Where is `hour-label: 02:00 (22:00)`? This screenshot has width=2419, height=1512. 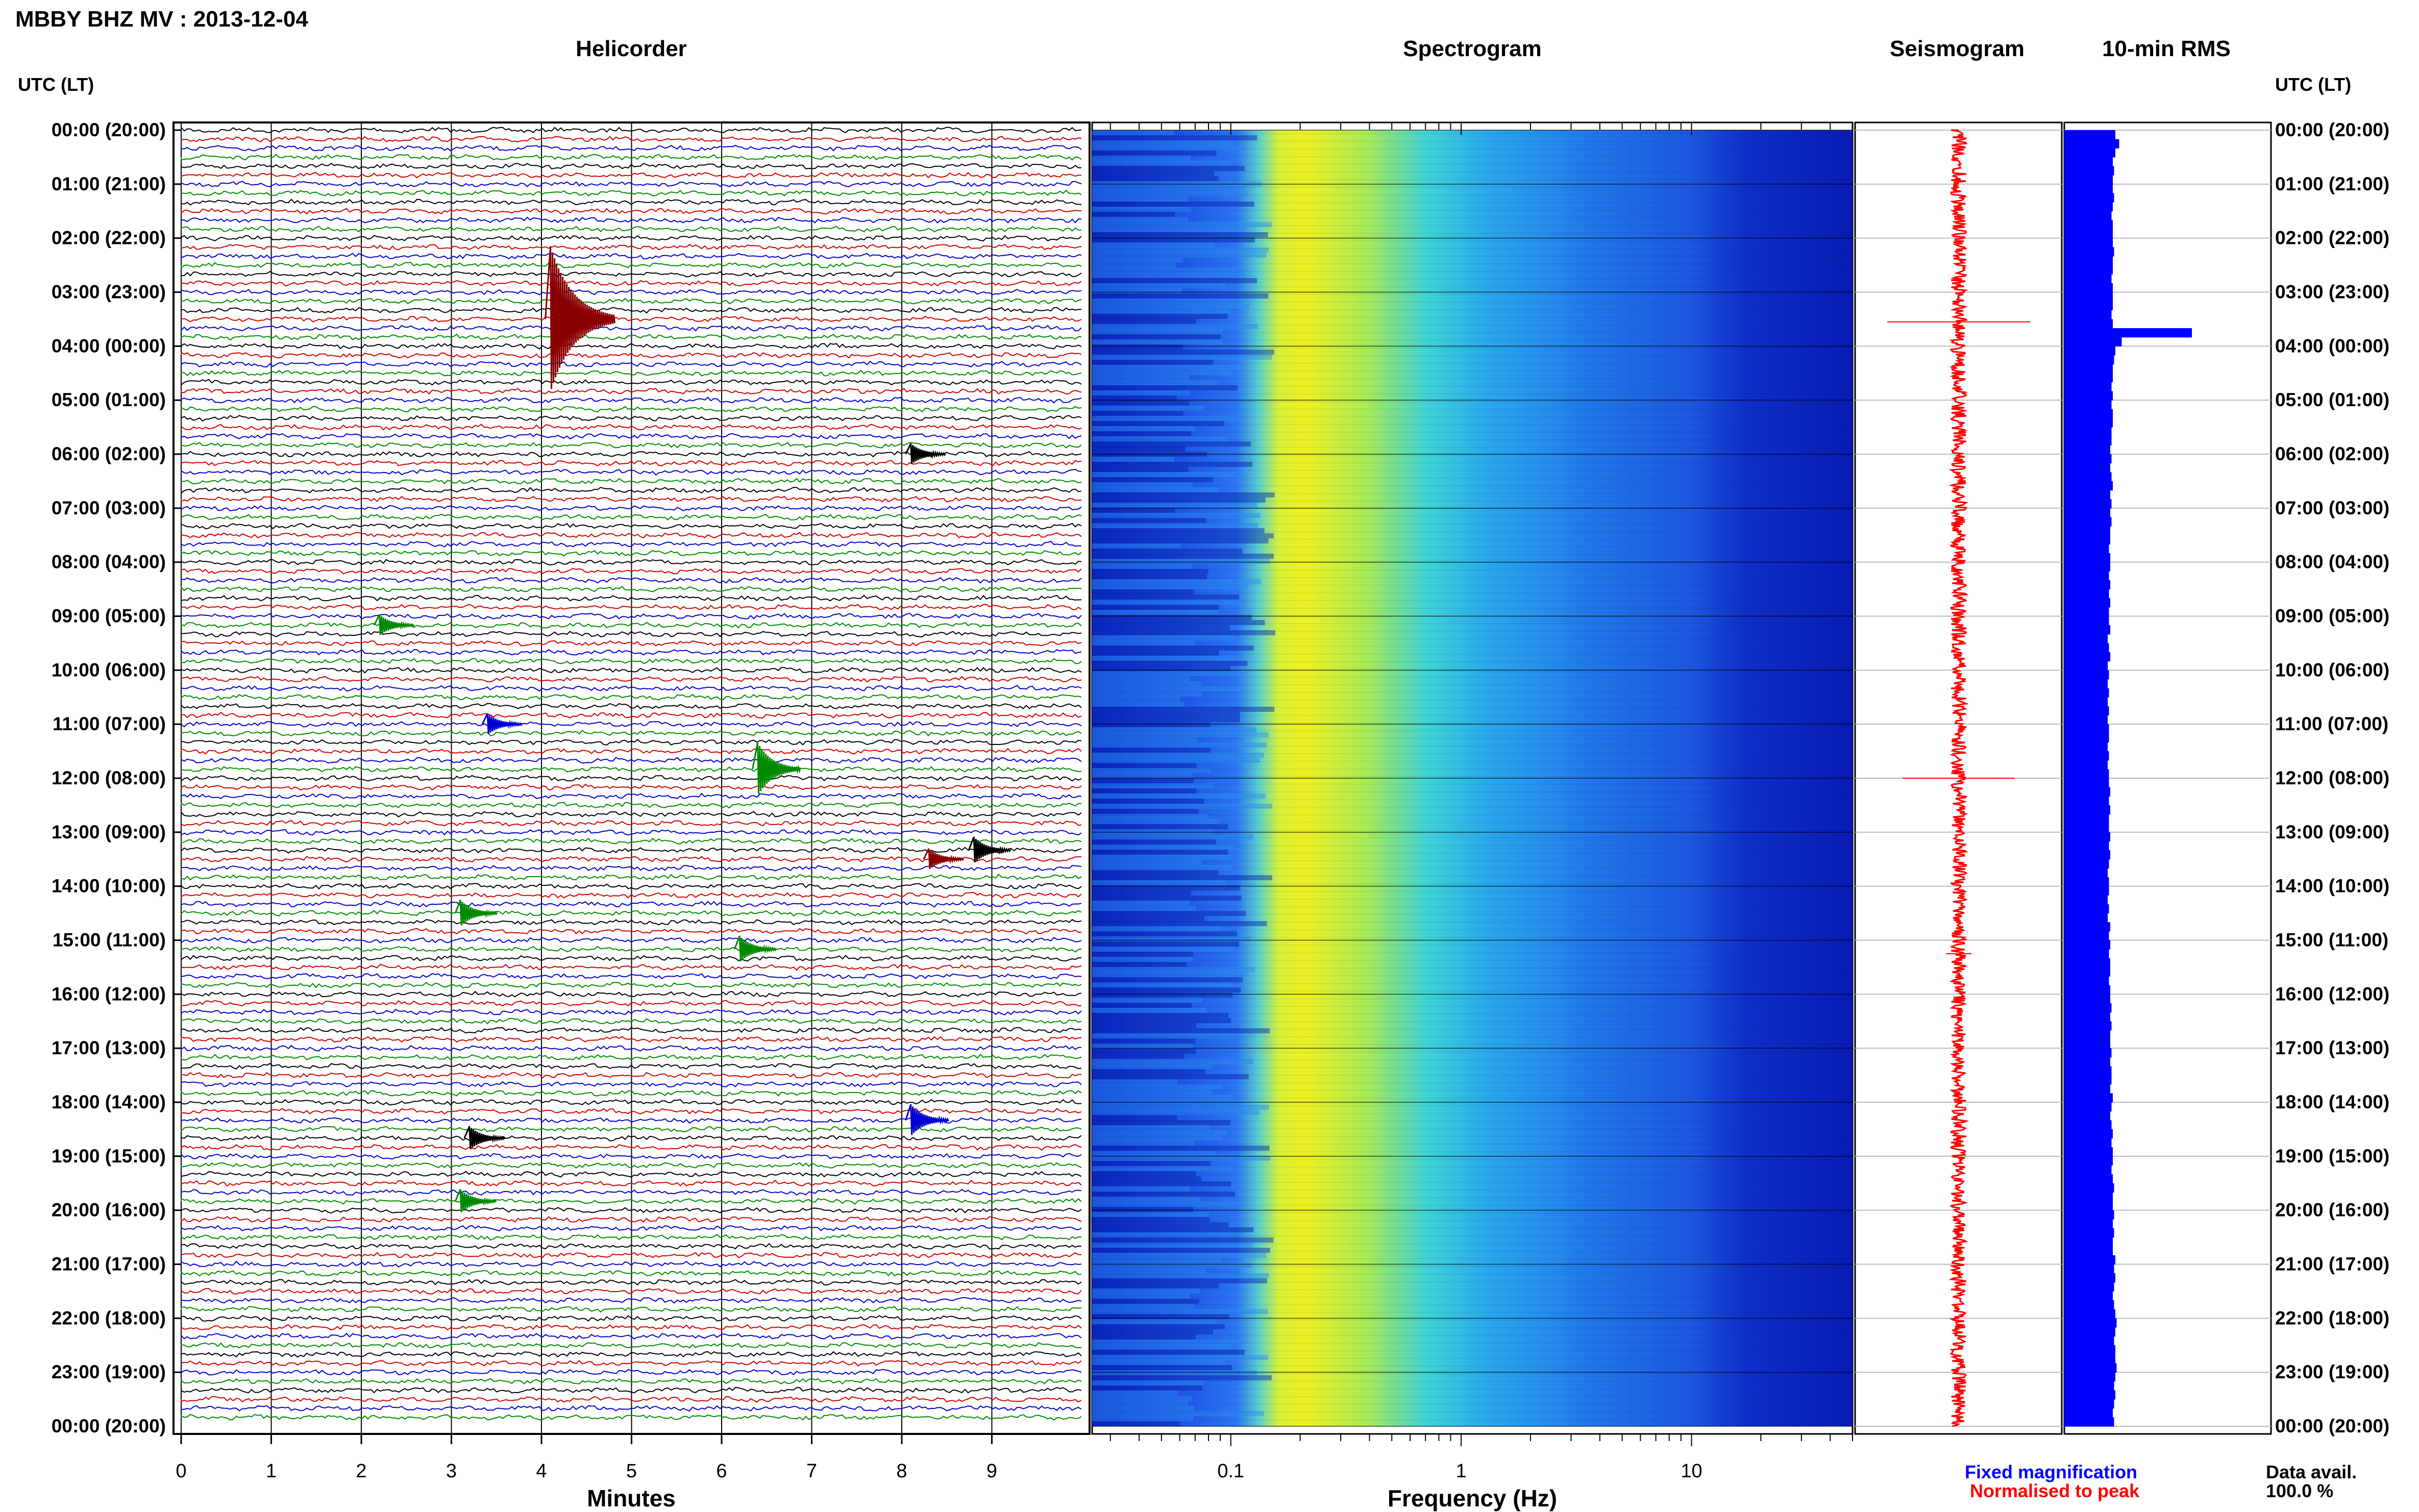
hour-label: 02:00 (22:00) is located at coordinates (2332, 238).